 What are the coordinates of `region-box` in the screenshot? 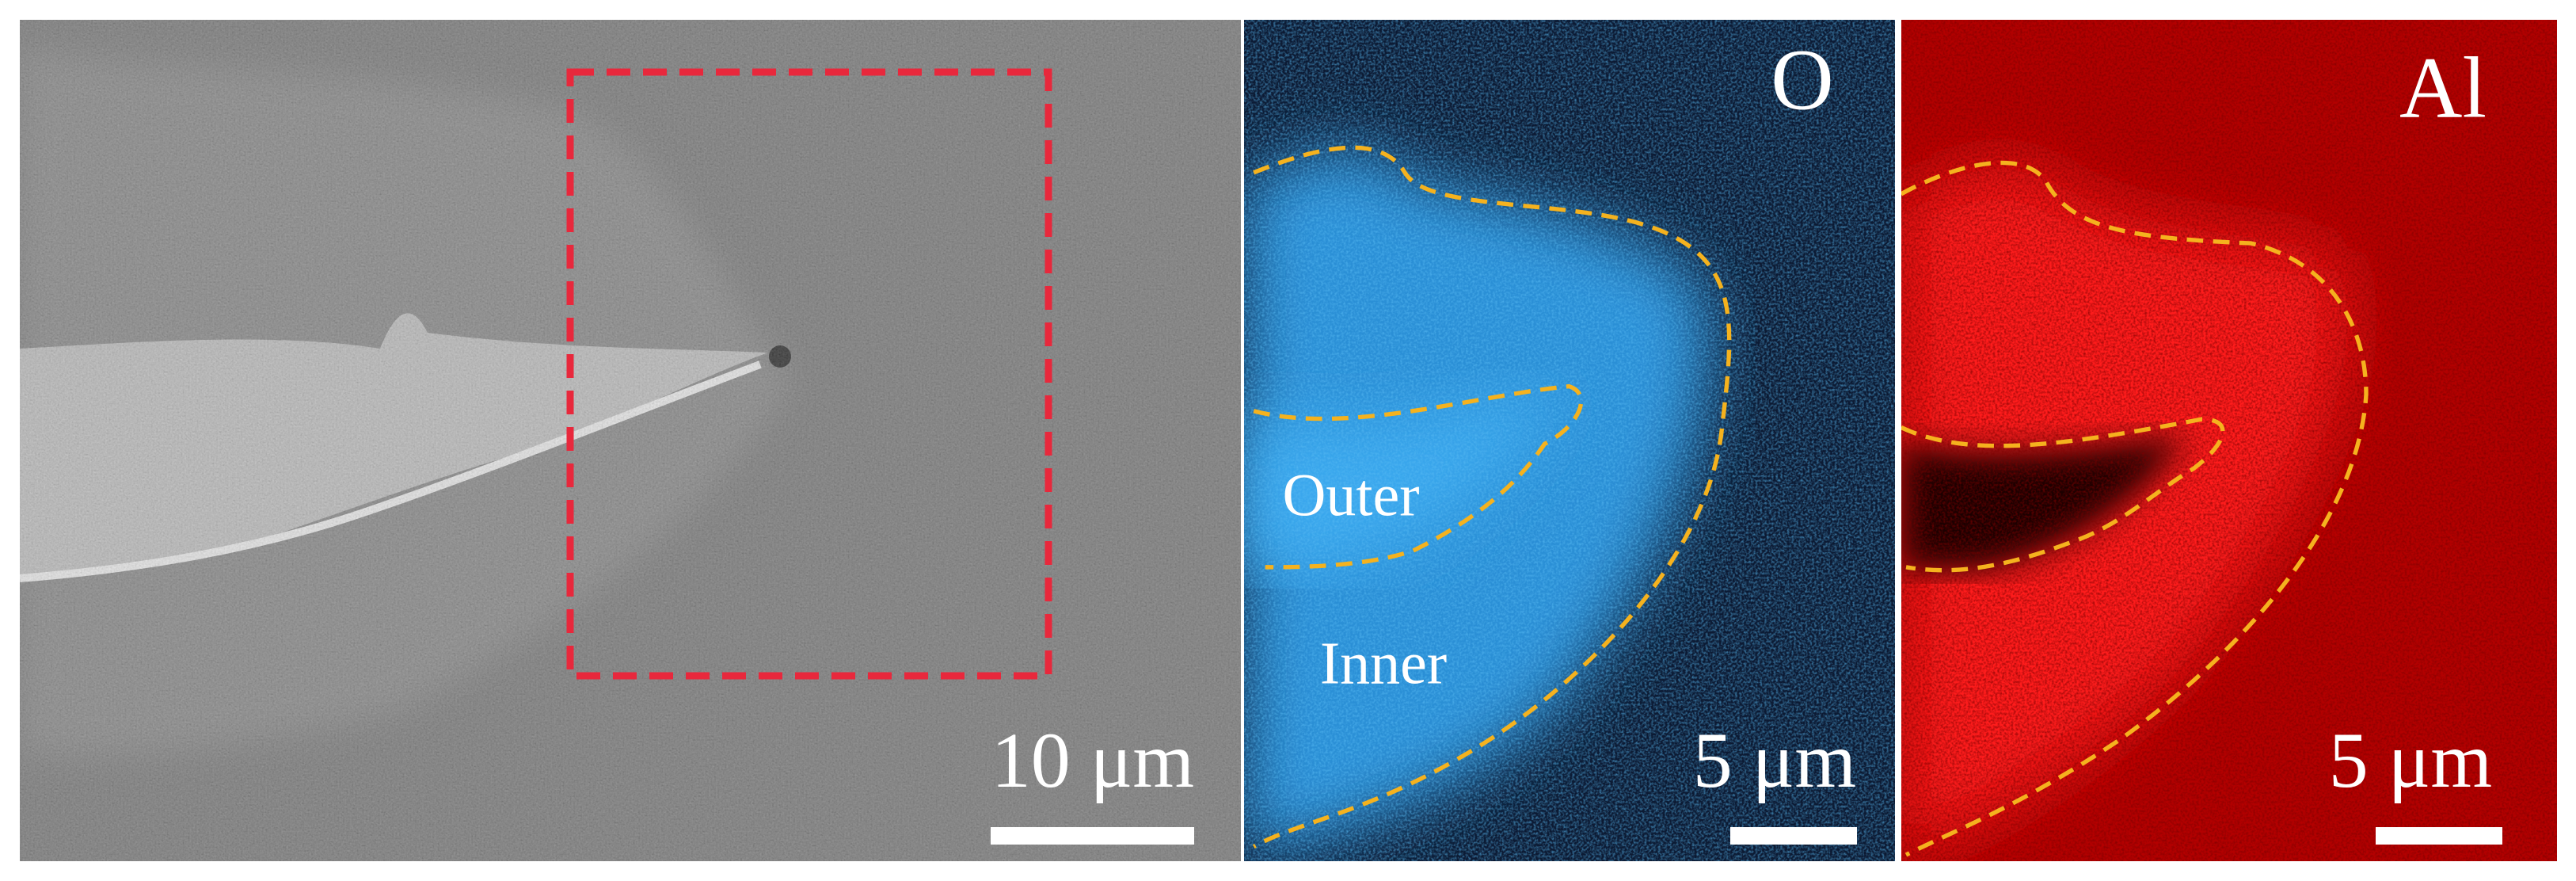 It's located at (809, 374).